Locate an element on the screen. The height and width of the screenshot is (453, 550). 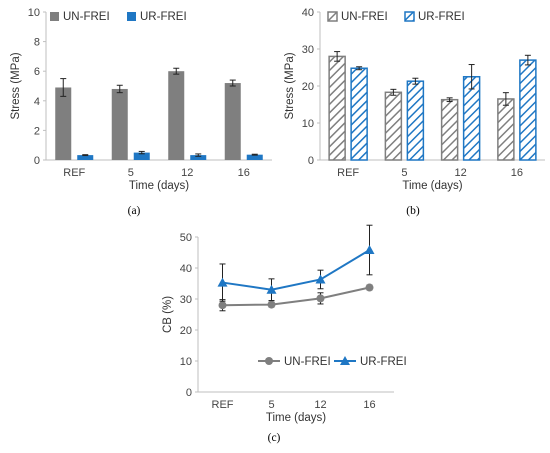
panel-label-c: (c) is located at coordinates (274, 438).